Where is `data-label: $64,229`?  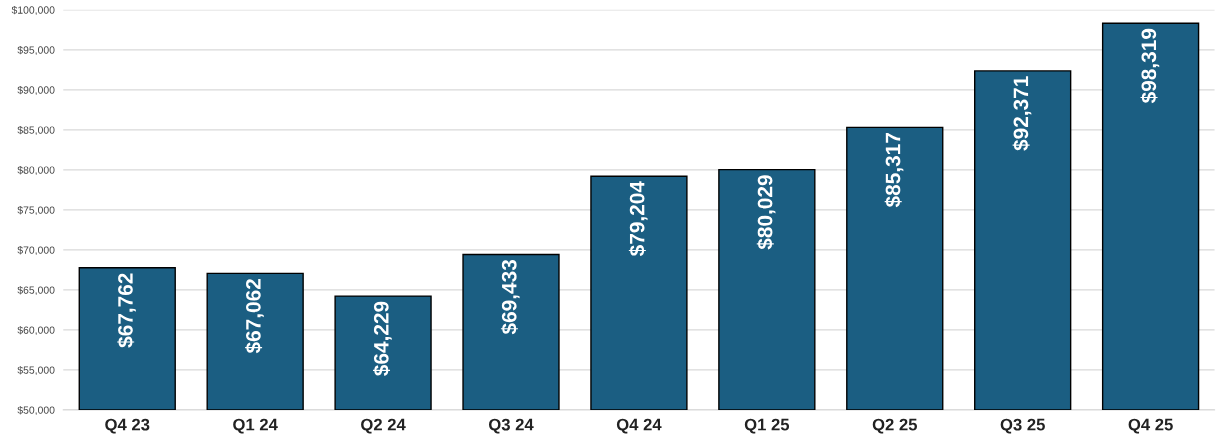
data-label: $64,229 is located at coordinates (382, 338).